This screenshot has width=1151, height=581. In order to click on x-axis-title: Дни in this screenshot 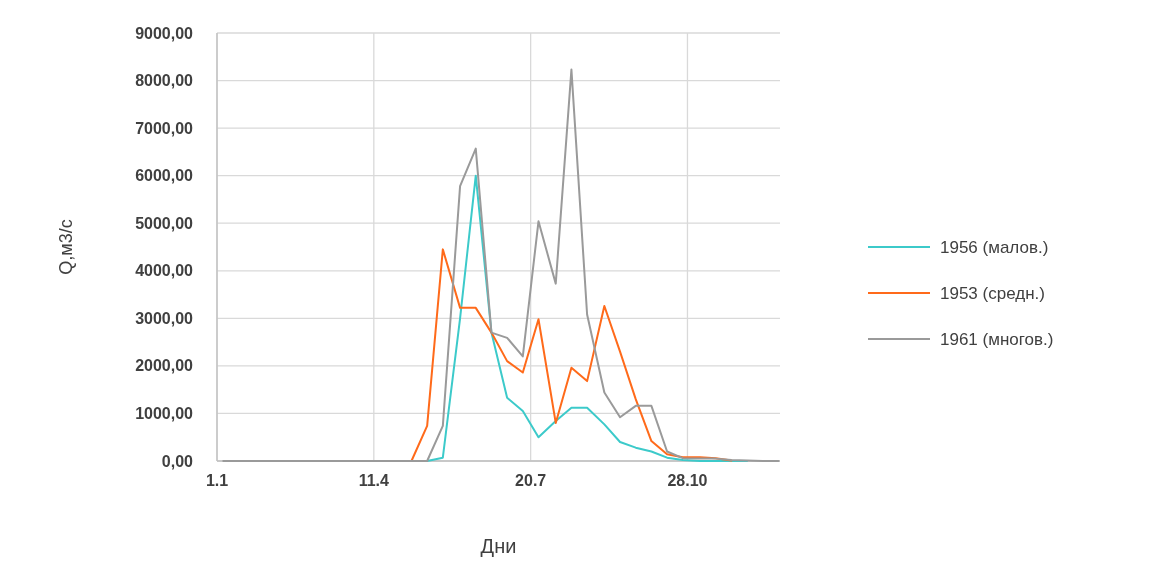, I will do `click(498, 546)`.